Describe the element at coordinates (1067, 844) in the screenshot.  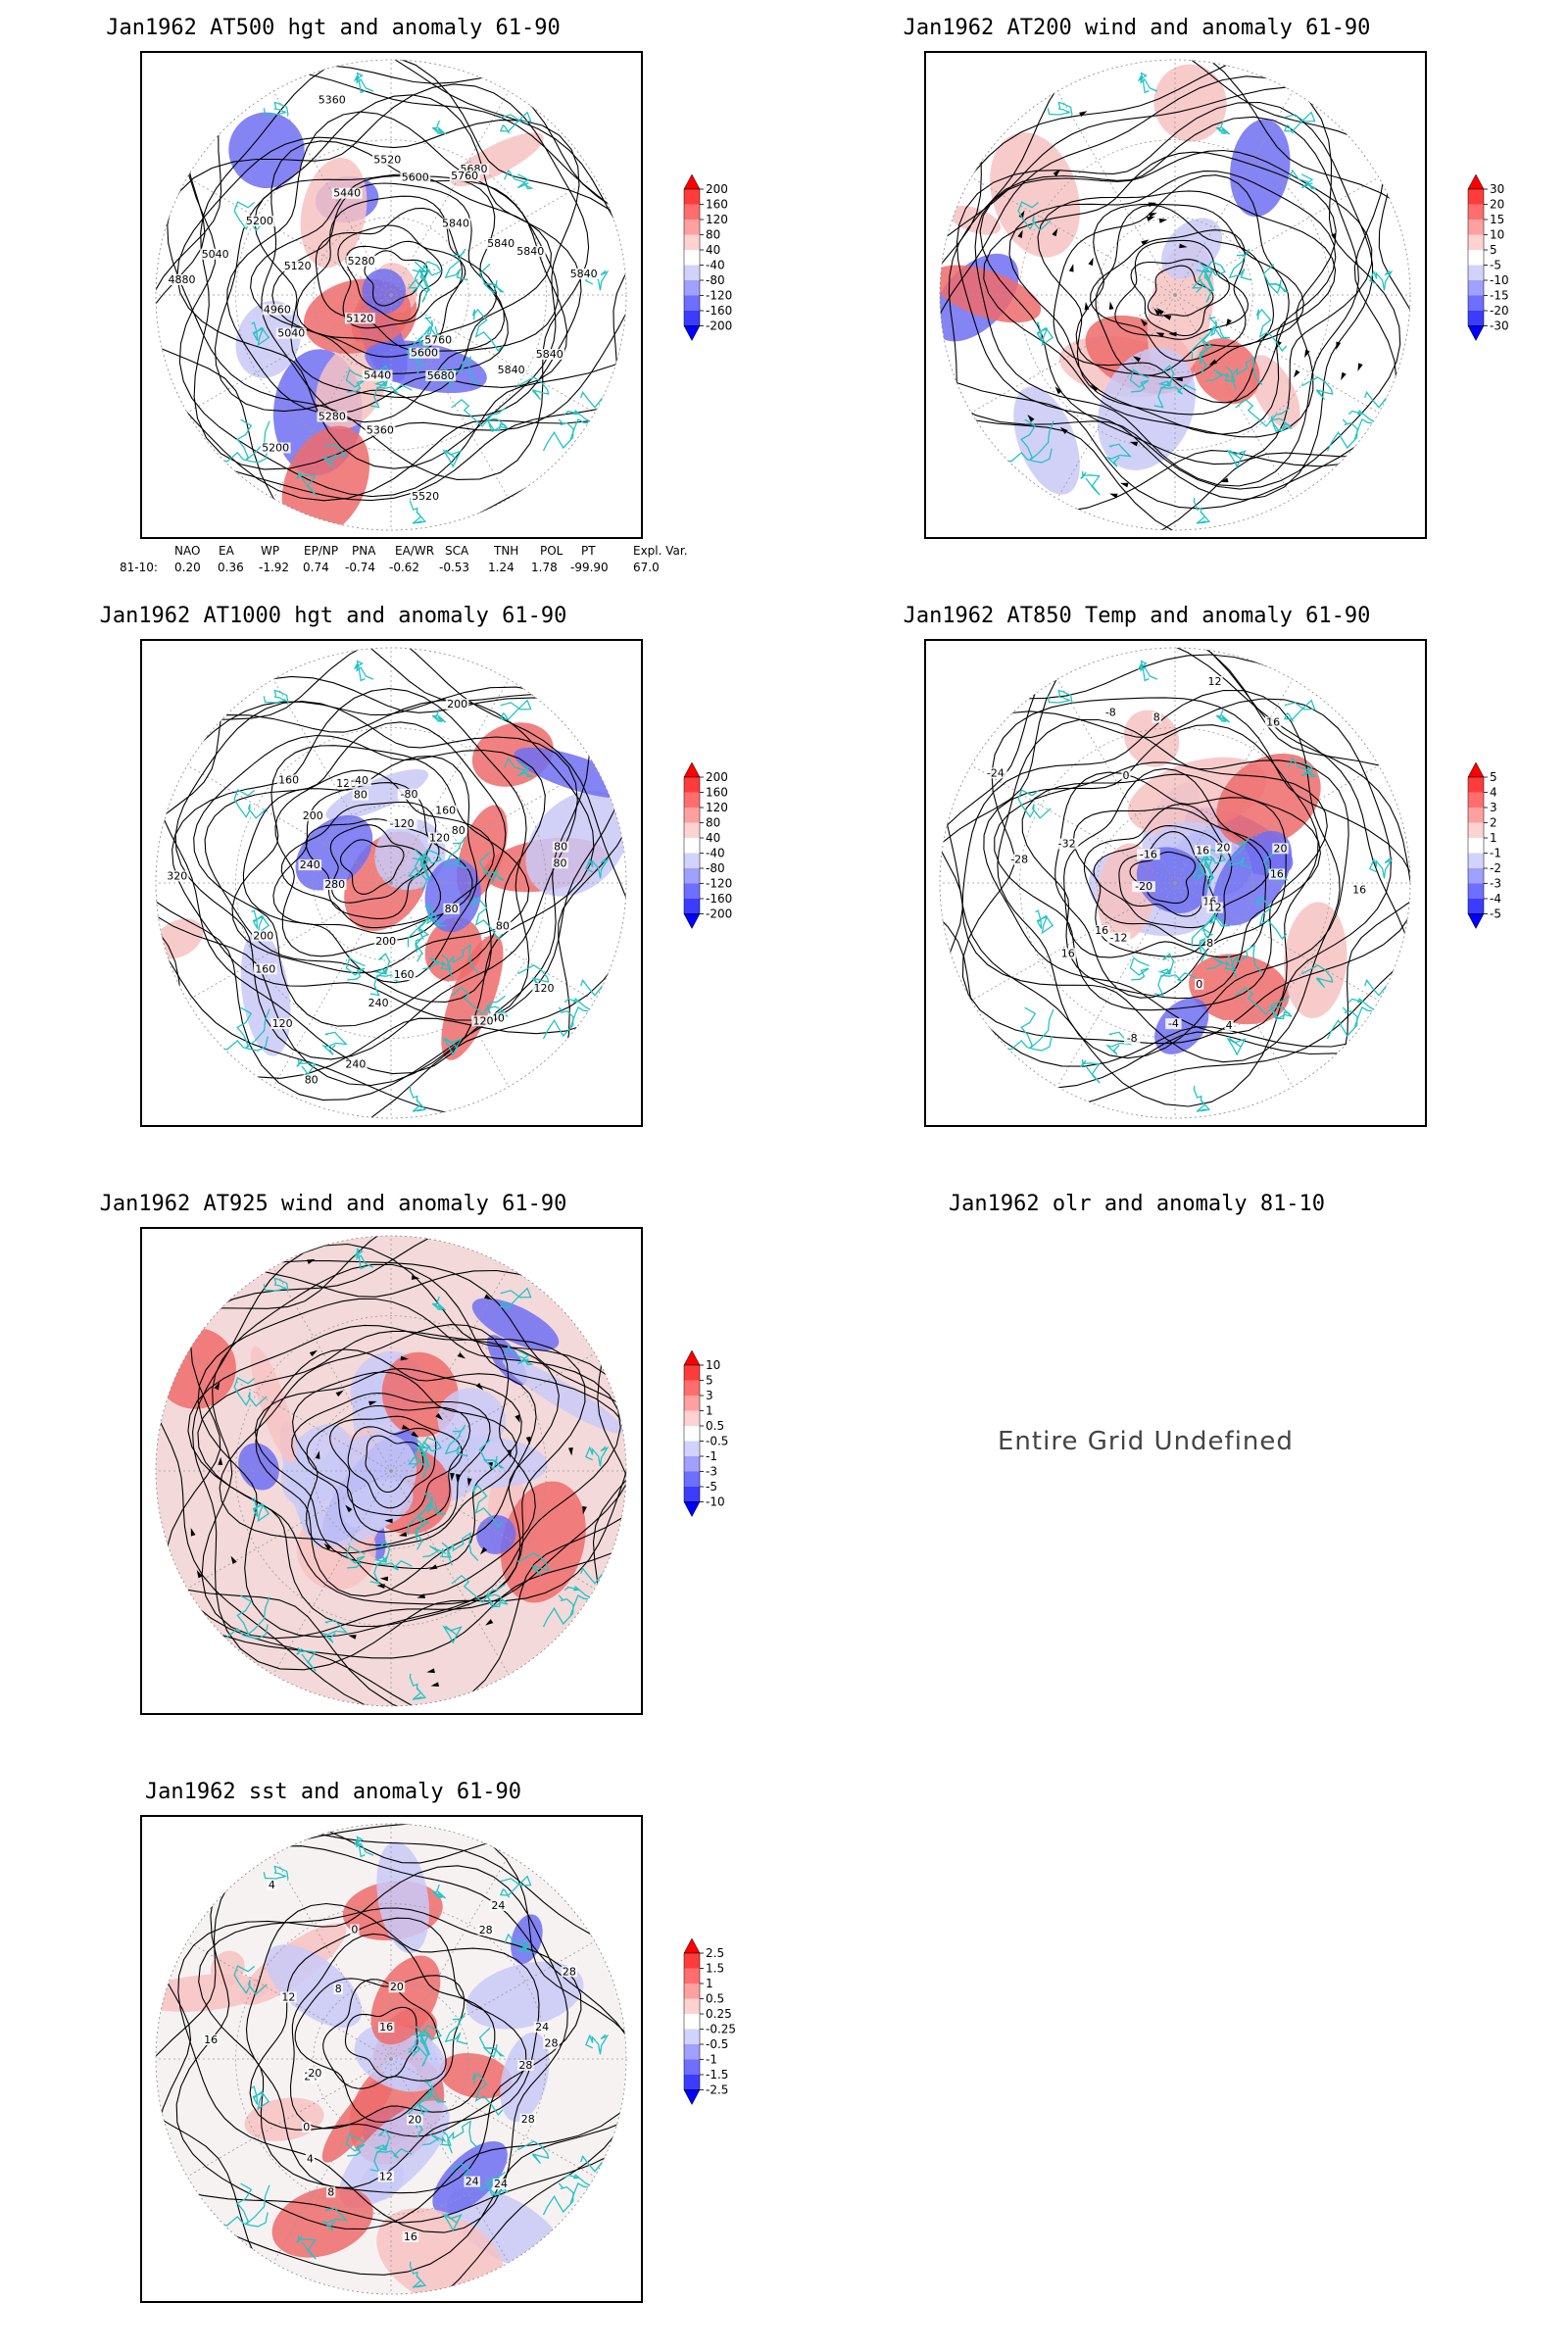
I see `contour-label: -32` at that location.